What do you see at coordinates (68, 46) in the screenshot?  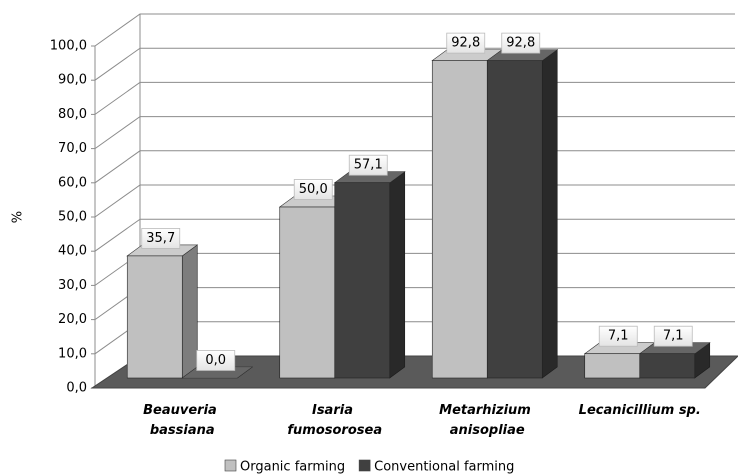 I see `y-tick-label: 100,0` at bounding box center [68, 46].